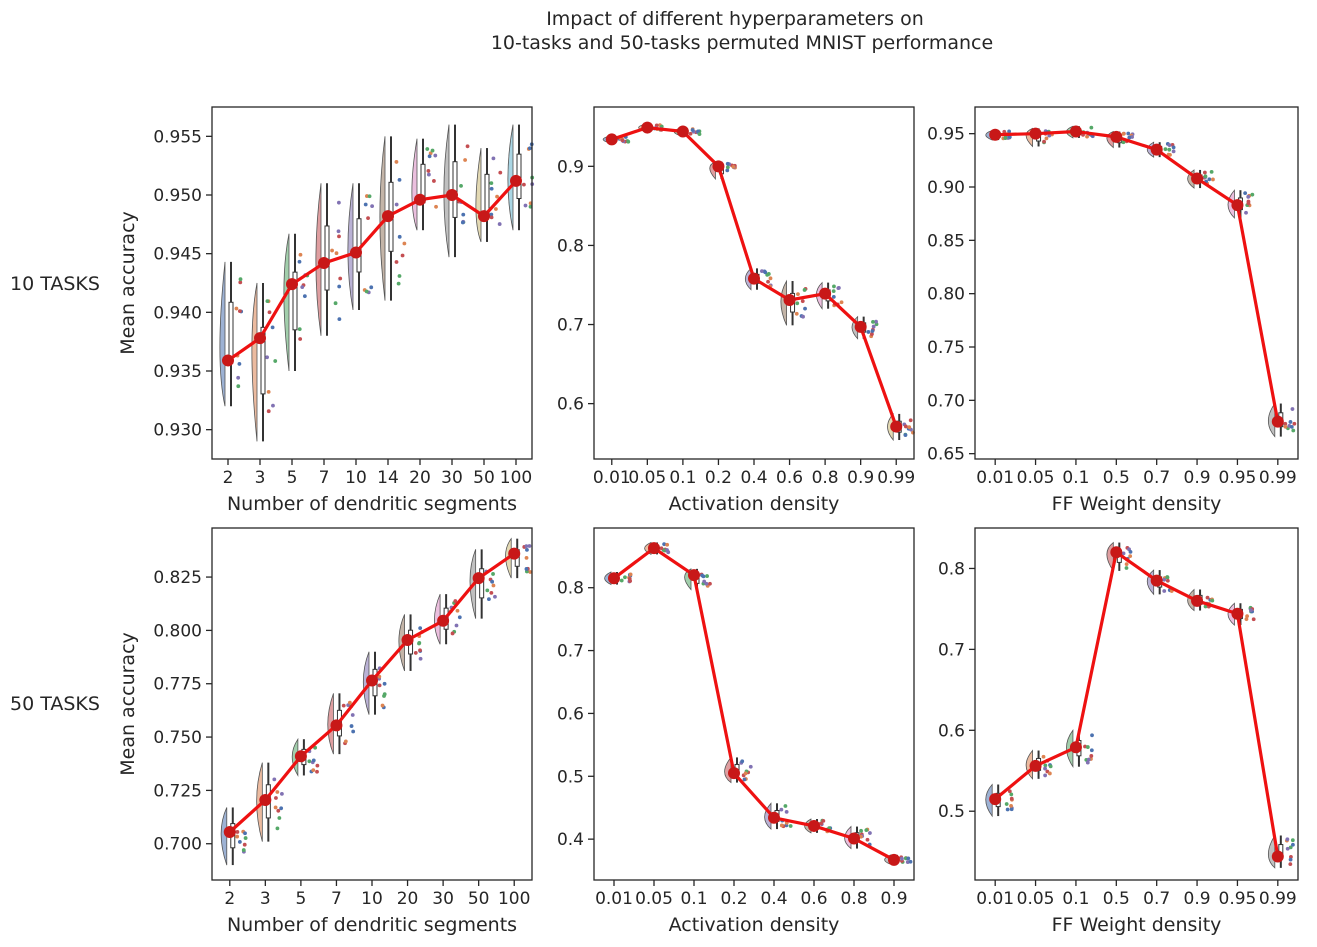 Image resolution: width=1317 pixels, height=947 pixels. I want to click on xtick-label-6-2: 0.05, so click(1036, 899).